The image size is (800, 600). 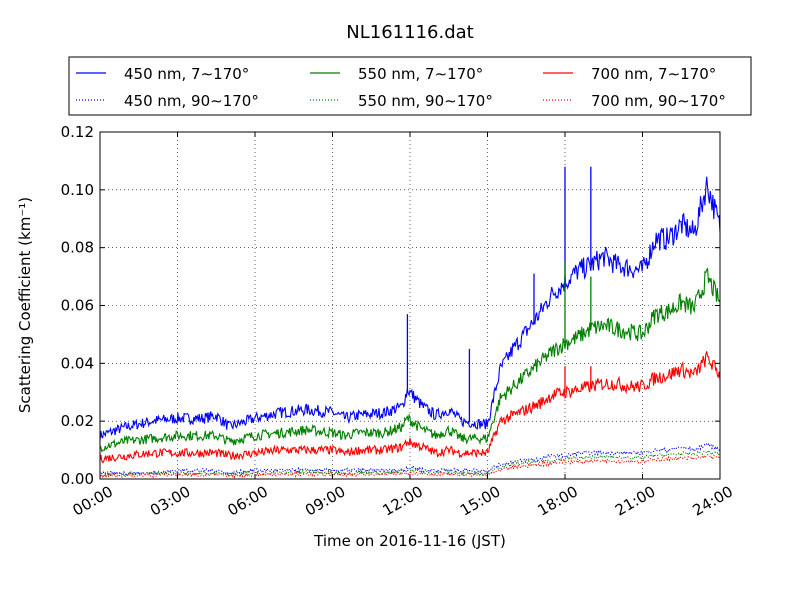 What do you see at coordinates (191, 101) in the screenshot?
I see `legend-entry-label: 450 nm, 90∼170°` at bounding box center [191, 101].